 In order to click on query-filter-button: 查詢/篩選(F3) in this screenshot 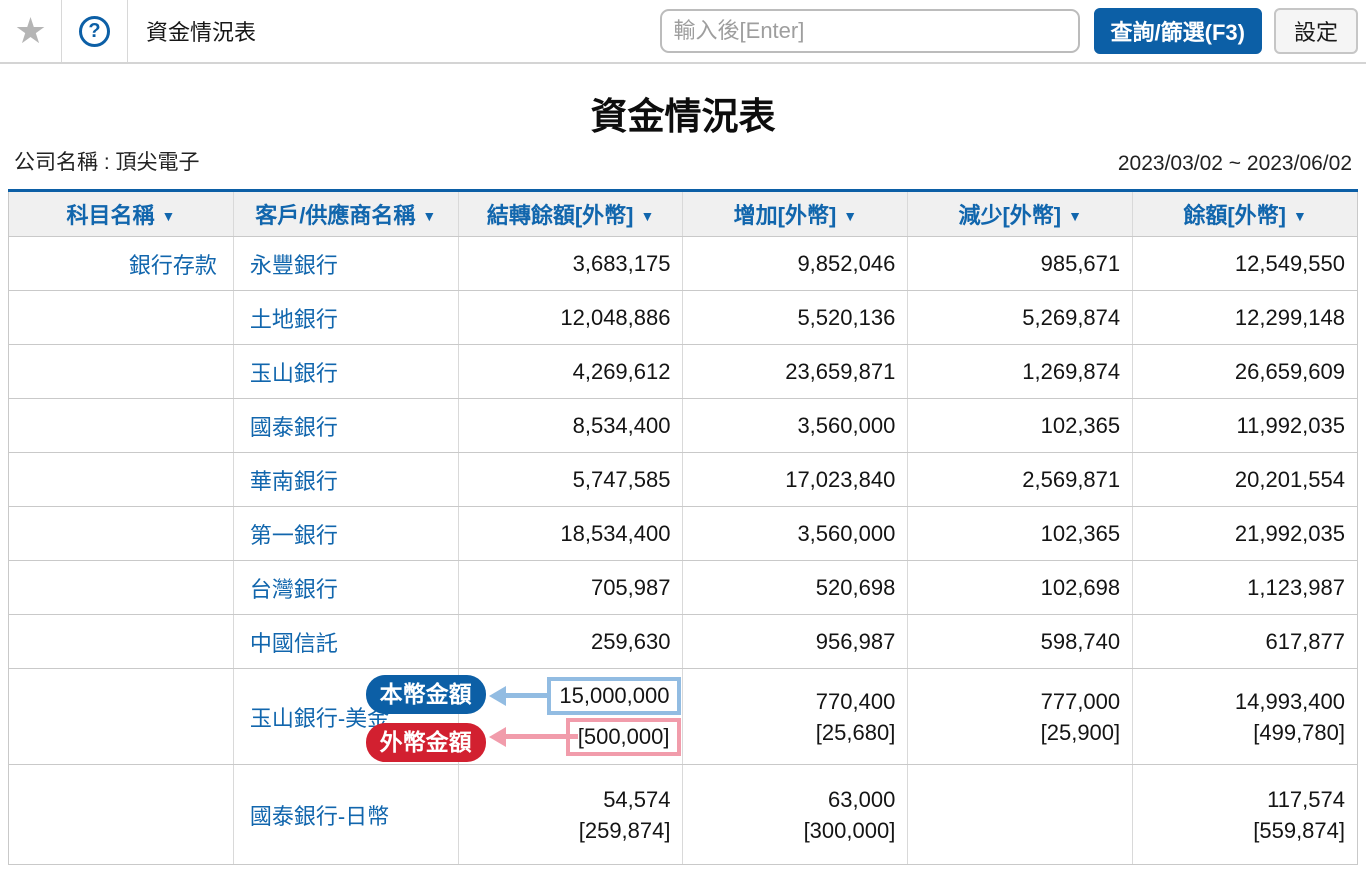, I will do `click(1177, 31)`.